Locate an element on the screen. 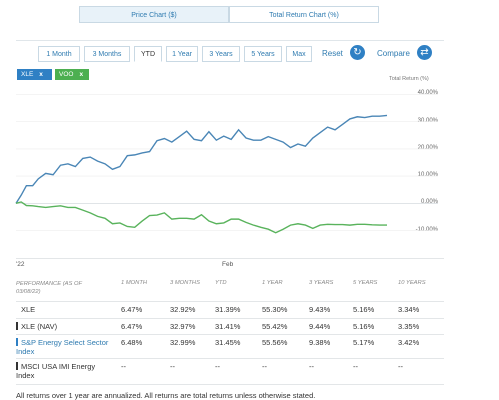 The width and height of the screenshot is (499, 400). chart-divider is located at coordinates (230, 258).